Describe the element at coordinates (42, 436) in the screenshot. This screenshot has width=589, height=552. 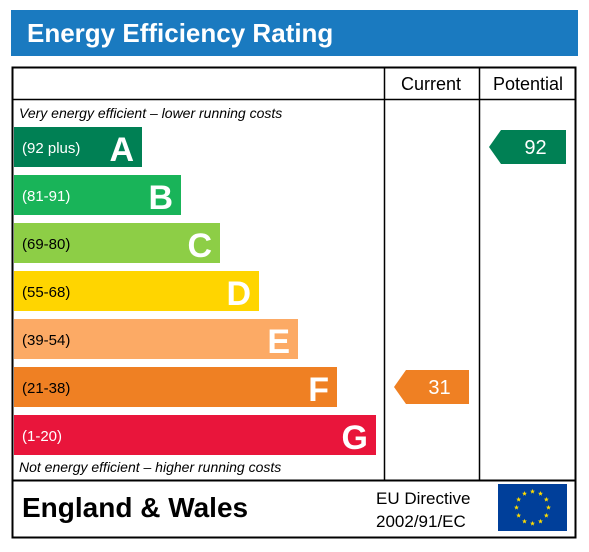
I see `band-range-g: (1-20)` at that location.